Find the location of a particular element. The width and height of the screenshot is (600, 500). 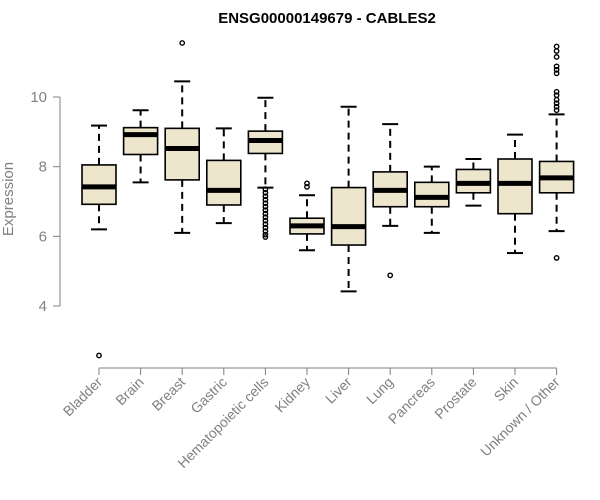

x-tick-label: Breast is located at coordinates (168, 394).